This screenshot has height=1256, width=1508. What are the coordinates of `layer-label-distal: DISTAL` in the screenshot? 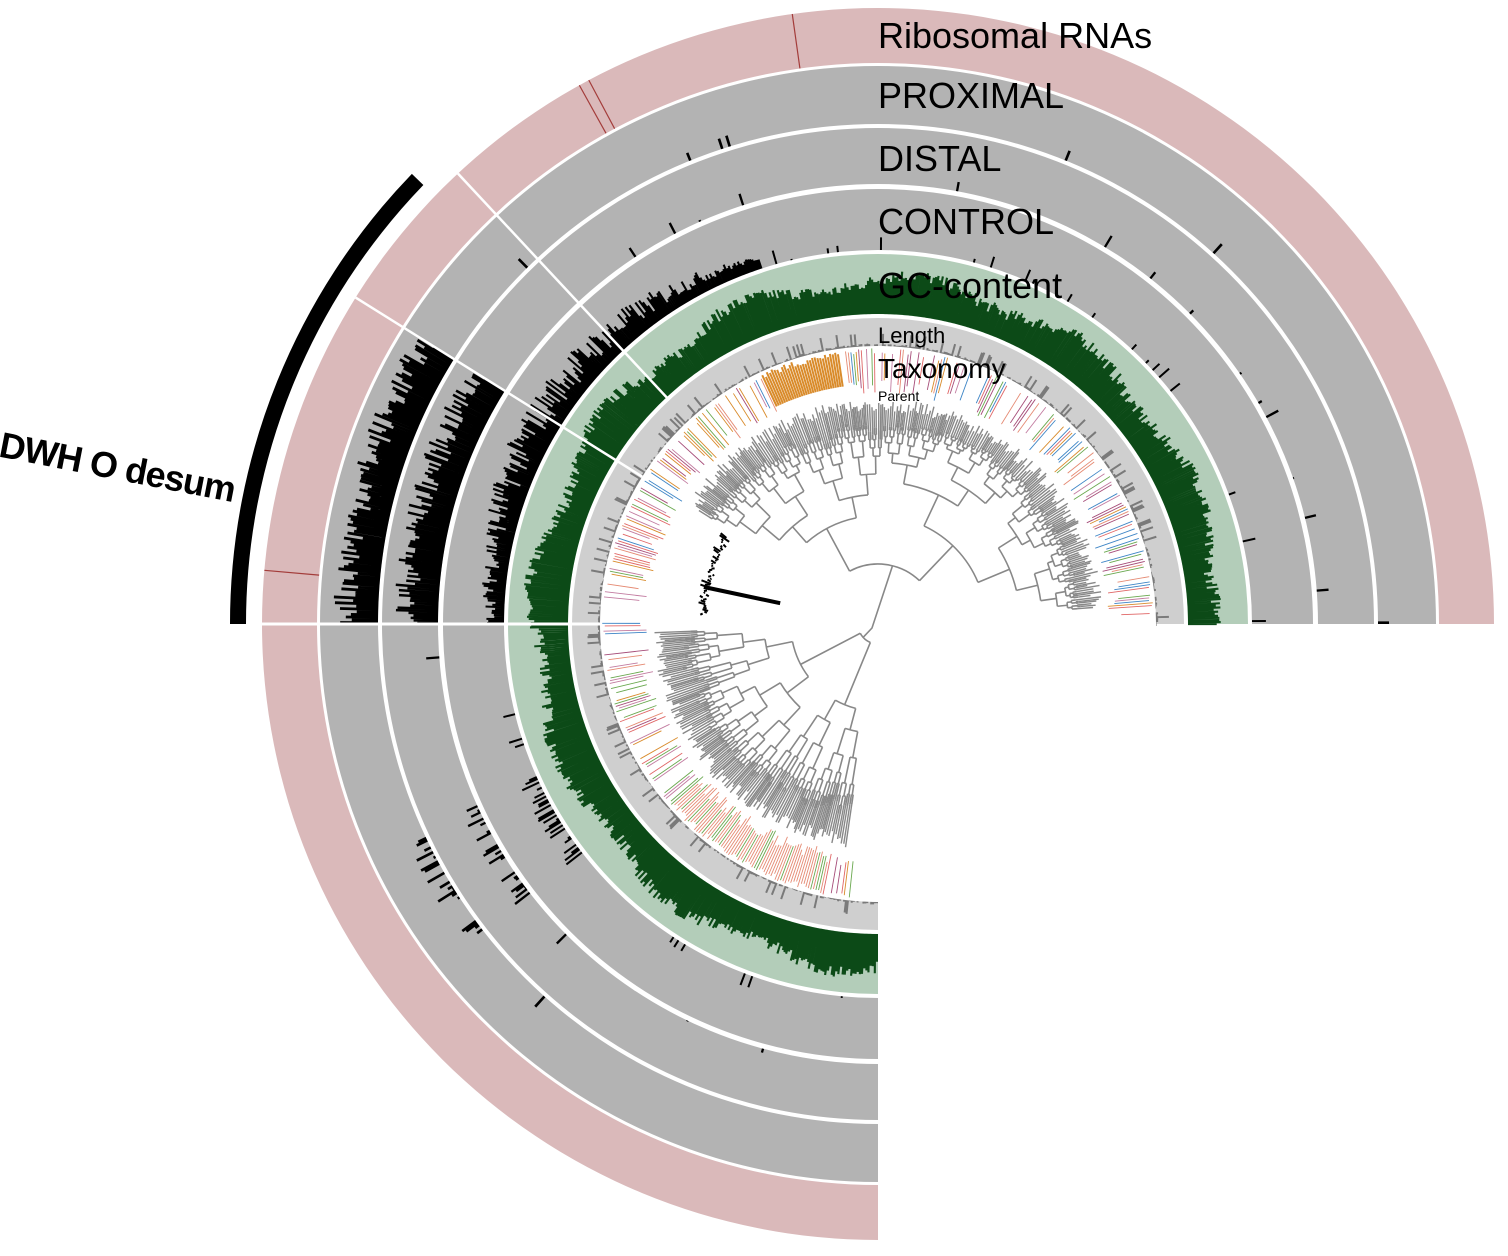 It's located at (940, 158).